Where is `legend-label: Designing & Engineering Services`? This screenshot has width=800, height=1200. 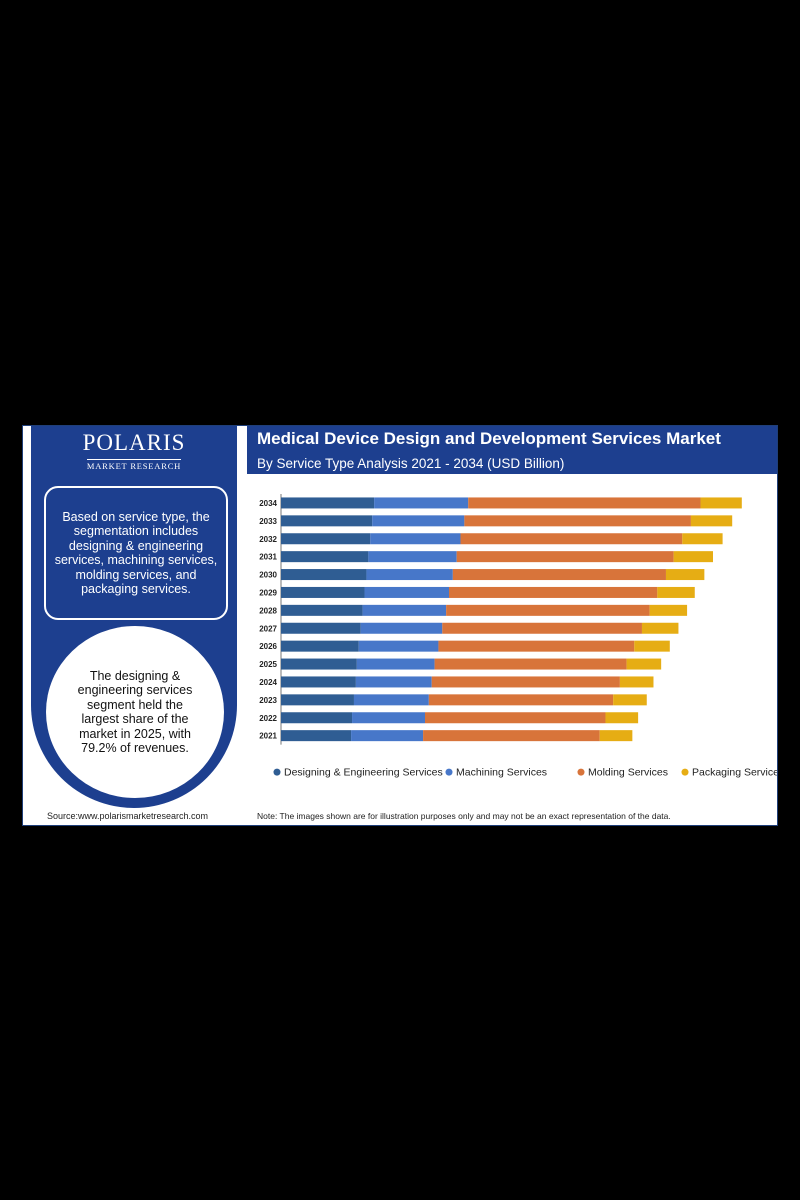
legend-label: Designing & Engineering Services is located at coordinates (363, 773).